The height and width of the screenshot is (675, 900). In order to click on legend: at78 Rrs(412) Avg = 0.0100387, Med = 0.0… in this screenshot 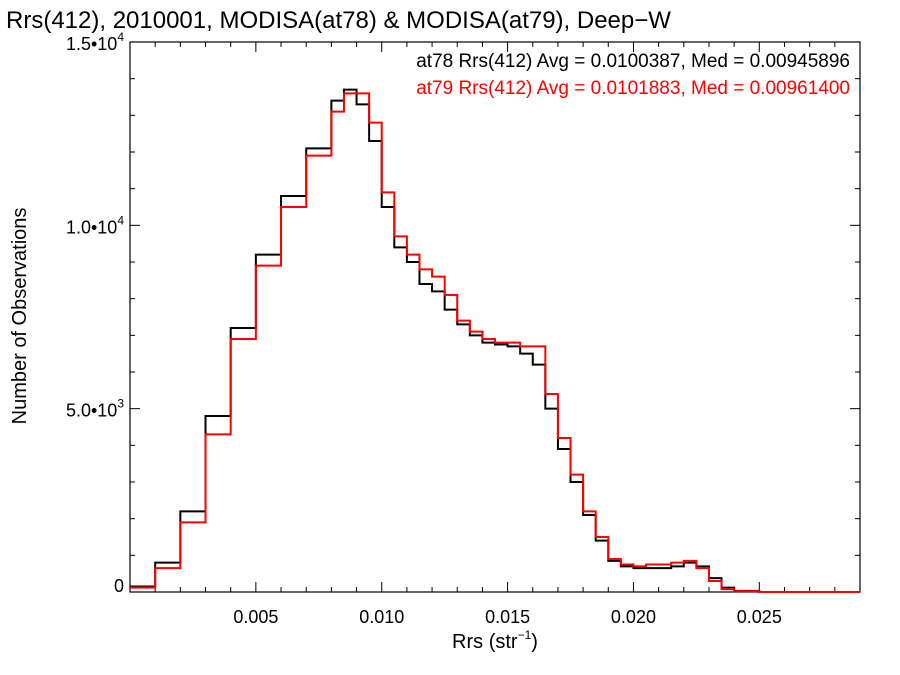, I will do `click(633, 75)`.